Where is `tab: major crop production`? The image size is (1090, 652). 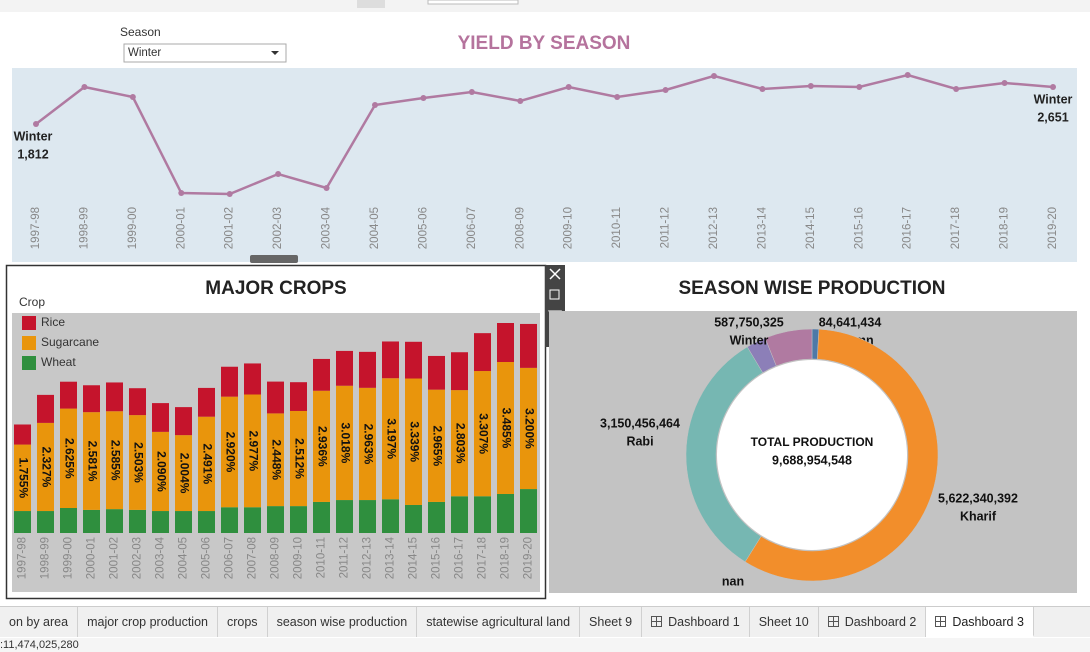
tab: major crop production is located at coordinates (148, 622).